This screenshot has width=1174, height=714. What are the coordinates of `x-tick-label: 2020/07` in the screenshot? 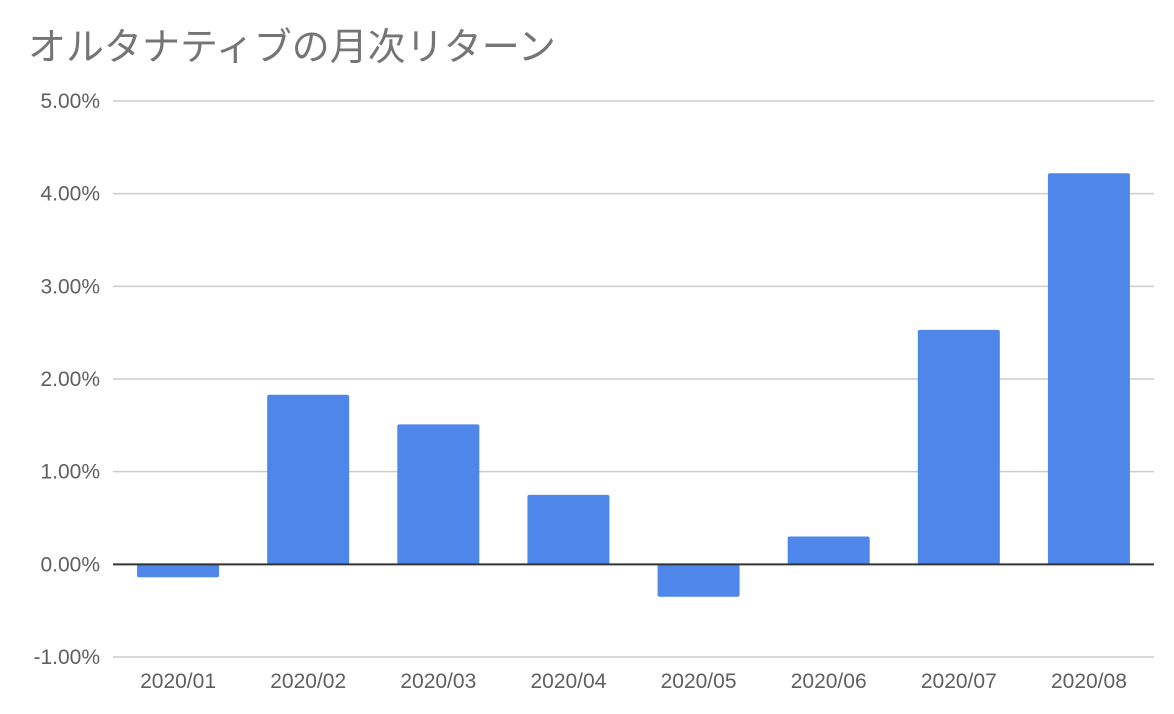 It's located at (959, 681).